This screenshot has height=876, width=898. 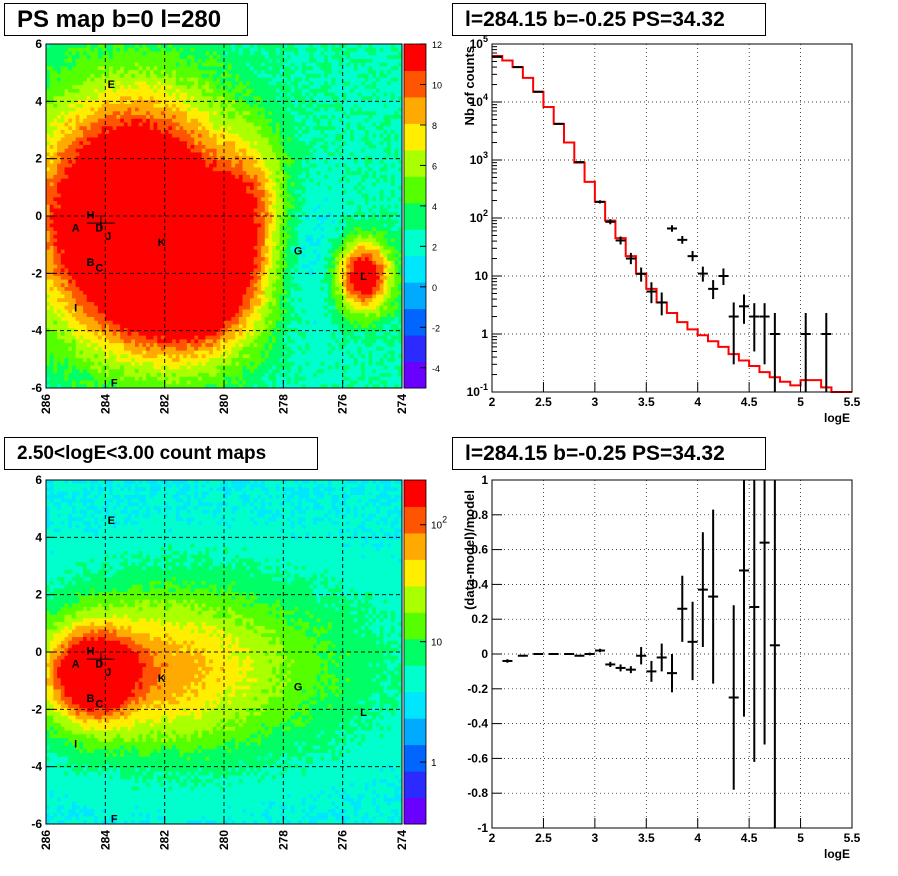 What do you see at coordinates (434, 288) in the screenshot?
I see `ps_map-colorbar-label: 0` at bounding box center [434, 288].